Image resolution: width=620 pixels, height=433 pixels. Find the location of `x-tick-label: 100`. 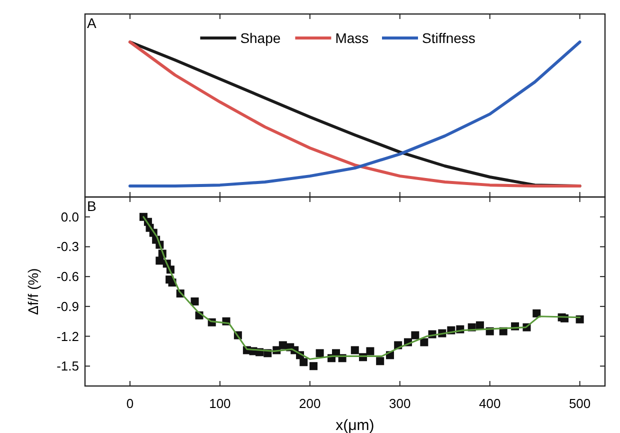

x-tick-label: 100 is located at coordinates (220, 403).